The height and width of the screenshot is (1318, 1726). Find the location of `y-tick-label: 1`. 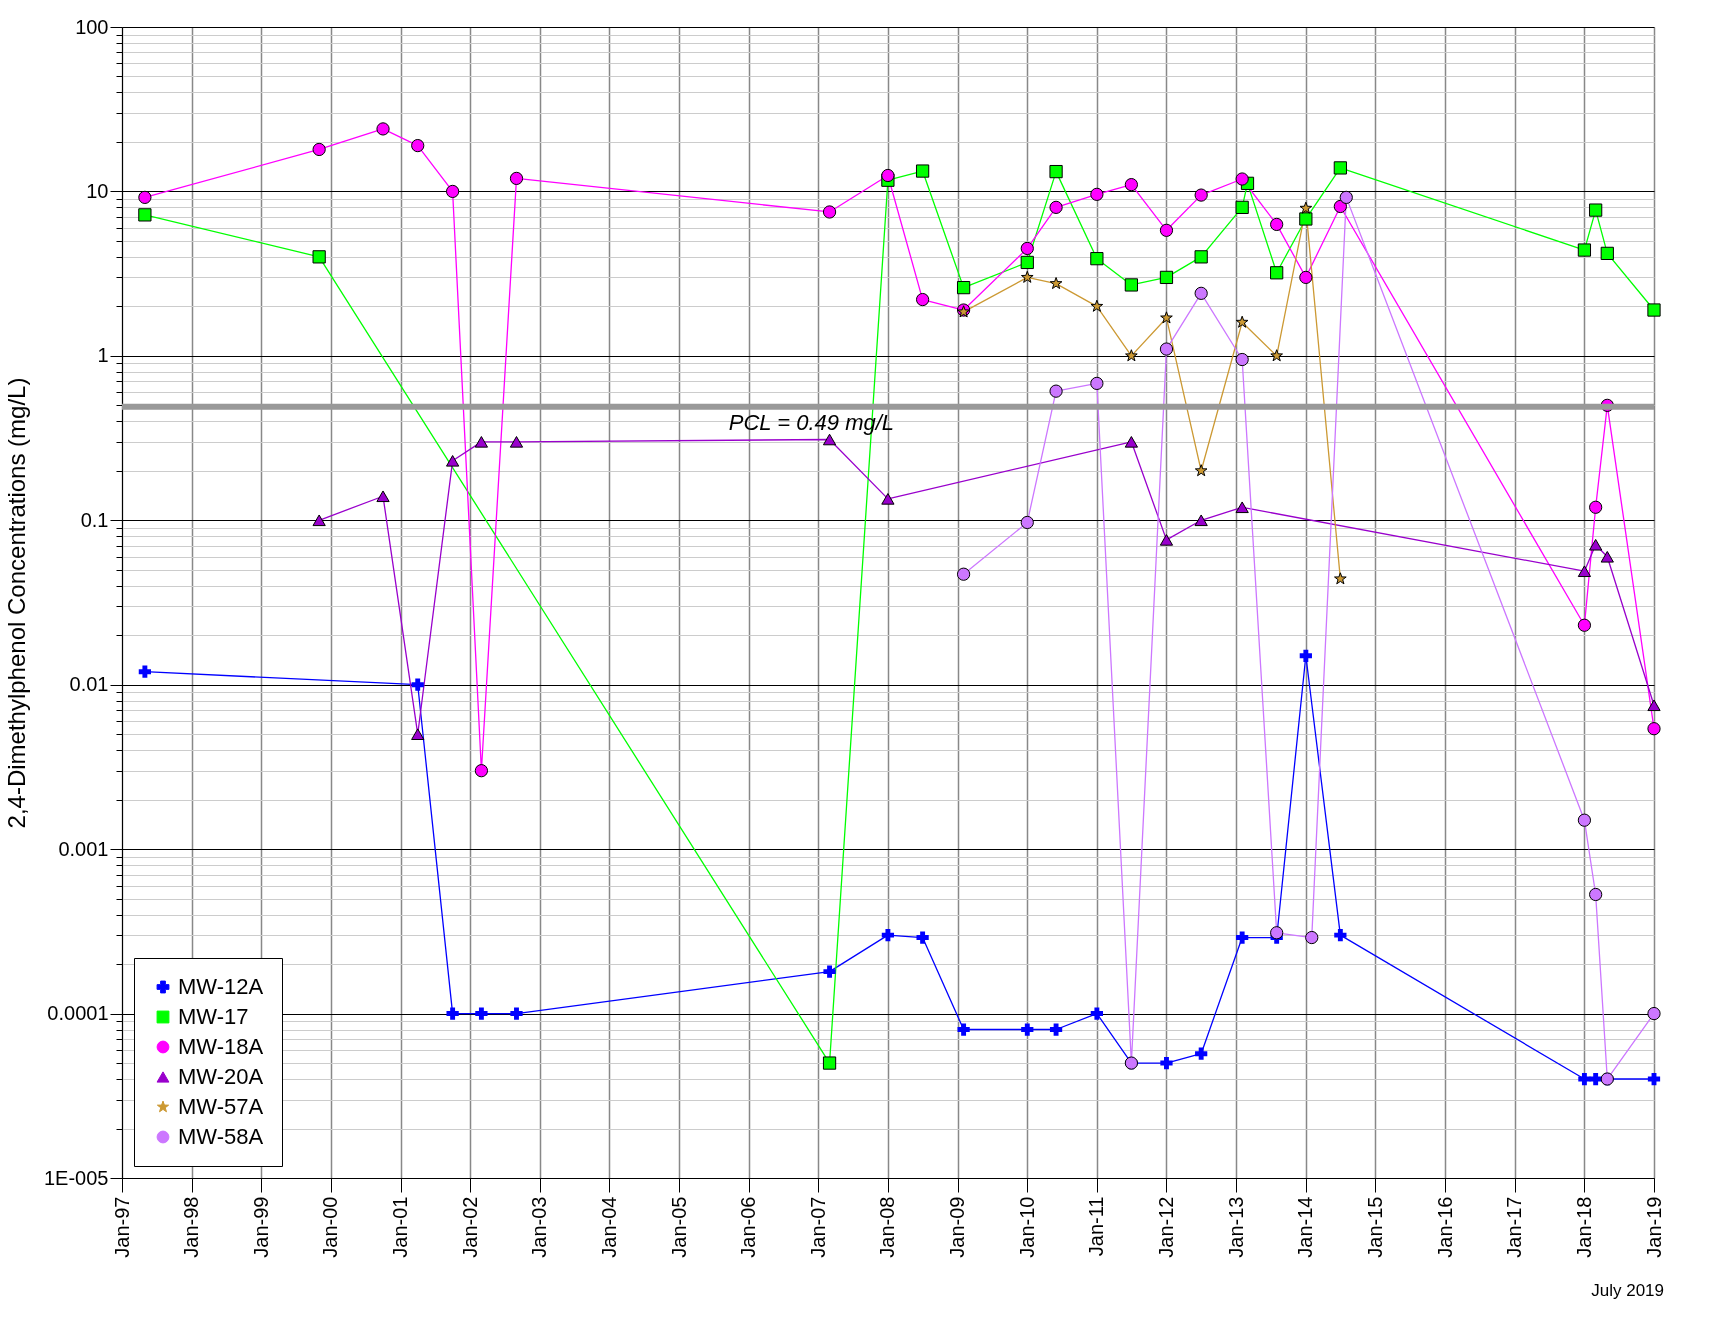

y-tick-label: 1 is located at coordinates (103, 355).